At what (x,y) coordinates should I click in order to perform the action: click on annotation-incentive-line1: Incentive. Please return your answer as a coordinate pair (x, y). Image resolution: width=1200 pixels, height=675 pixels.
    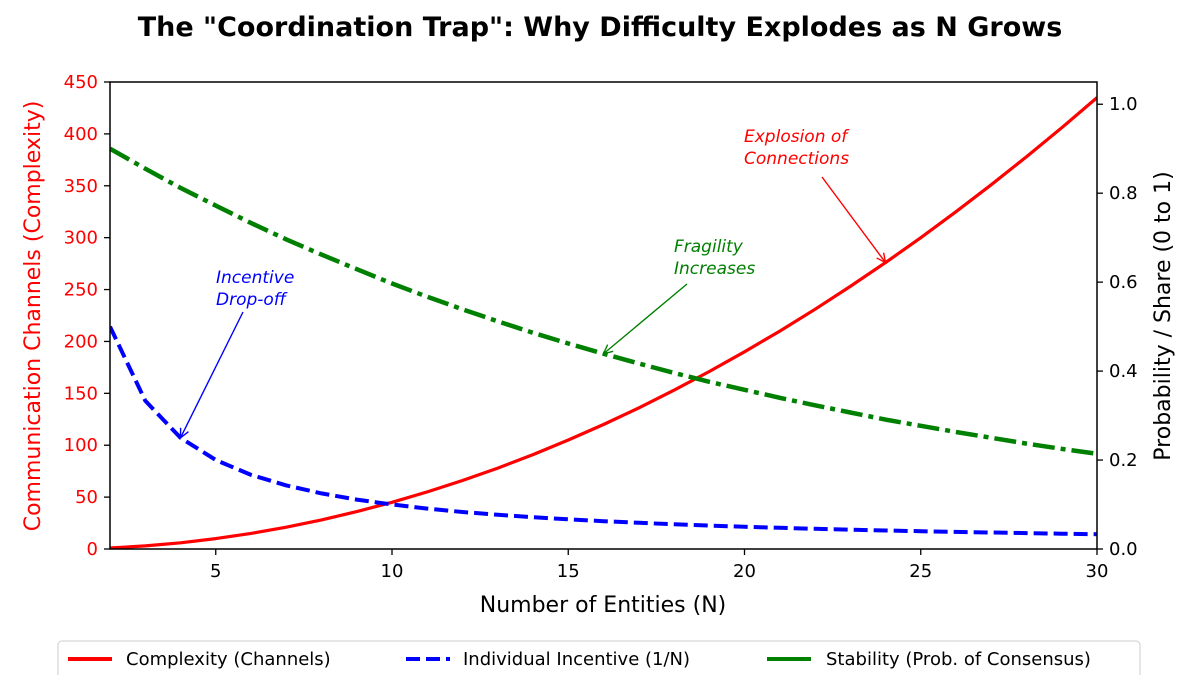
    Looking at the image, I should click on (255, 278).